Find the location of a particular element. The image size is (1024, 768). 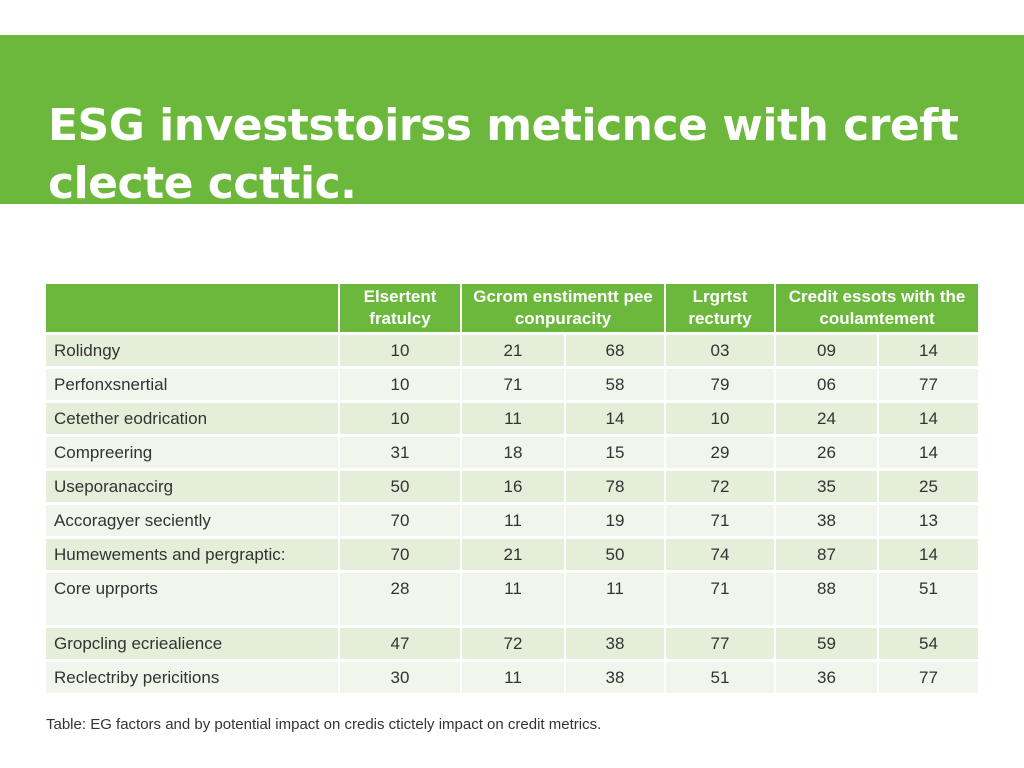

row-label: Cetether eodrication is located at coordinates (192, 418).